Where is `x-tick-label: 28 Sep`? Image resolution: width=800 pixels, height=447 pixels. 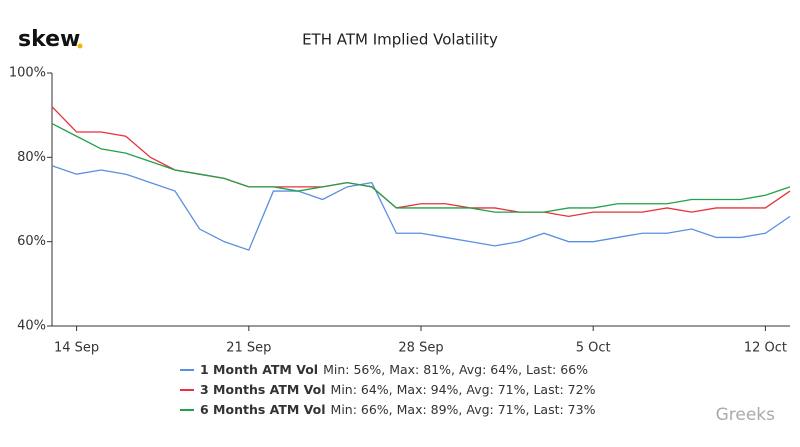 x-tick-label: 28 Sep is located at coordinates (420, 348).